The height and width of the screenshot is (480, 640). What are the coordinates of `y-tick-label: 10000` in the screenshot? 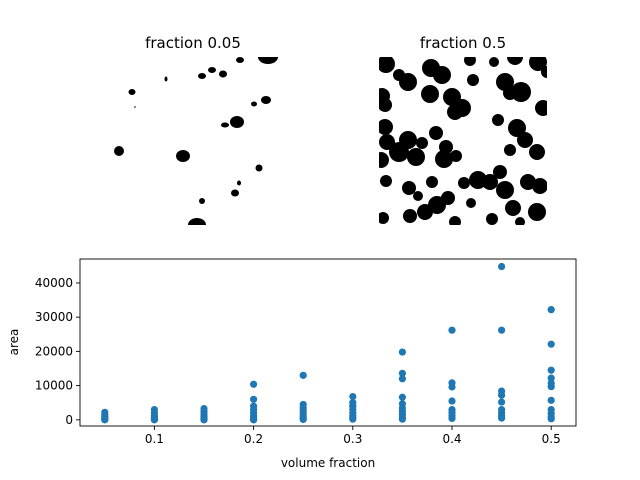 It's located at (54, 386).